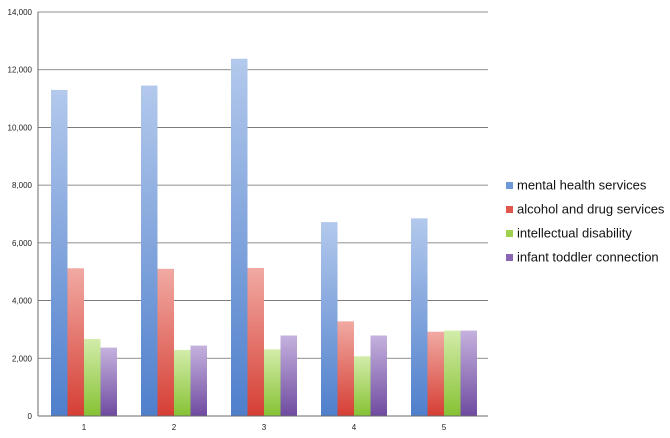 The height and width of the screenshot is (438, 670). I want to click on y-tick-label: 6,000, so click(22, 243).